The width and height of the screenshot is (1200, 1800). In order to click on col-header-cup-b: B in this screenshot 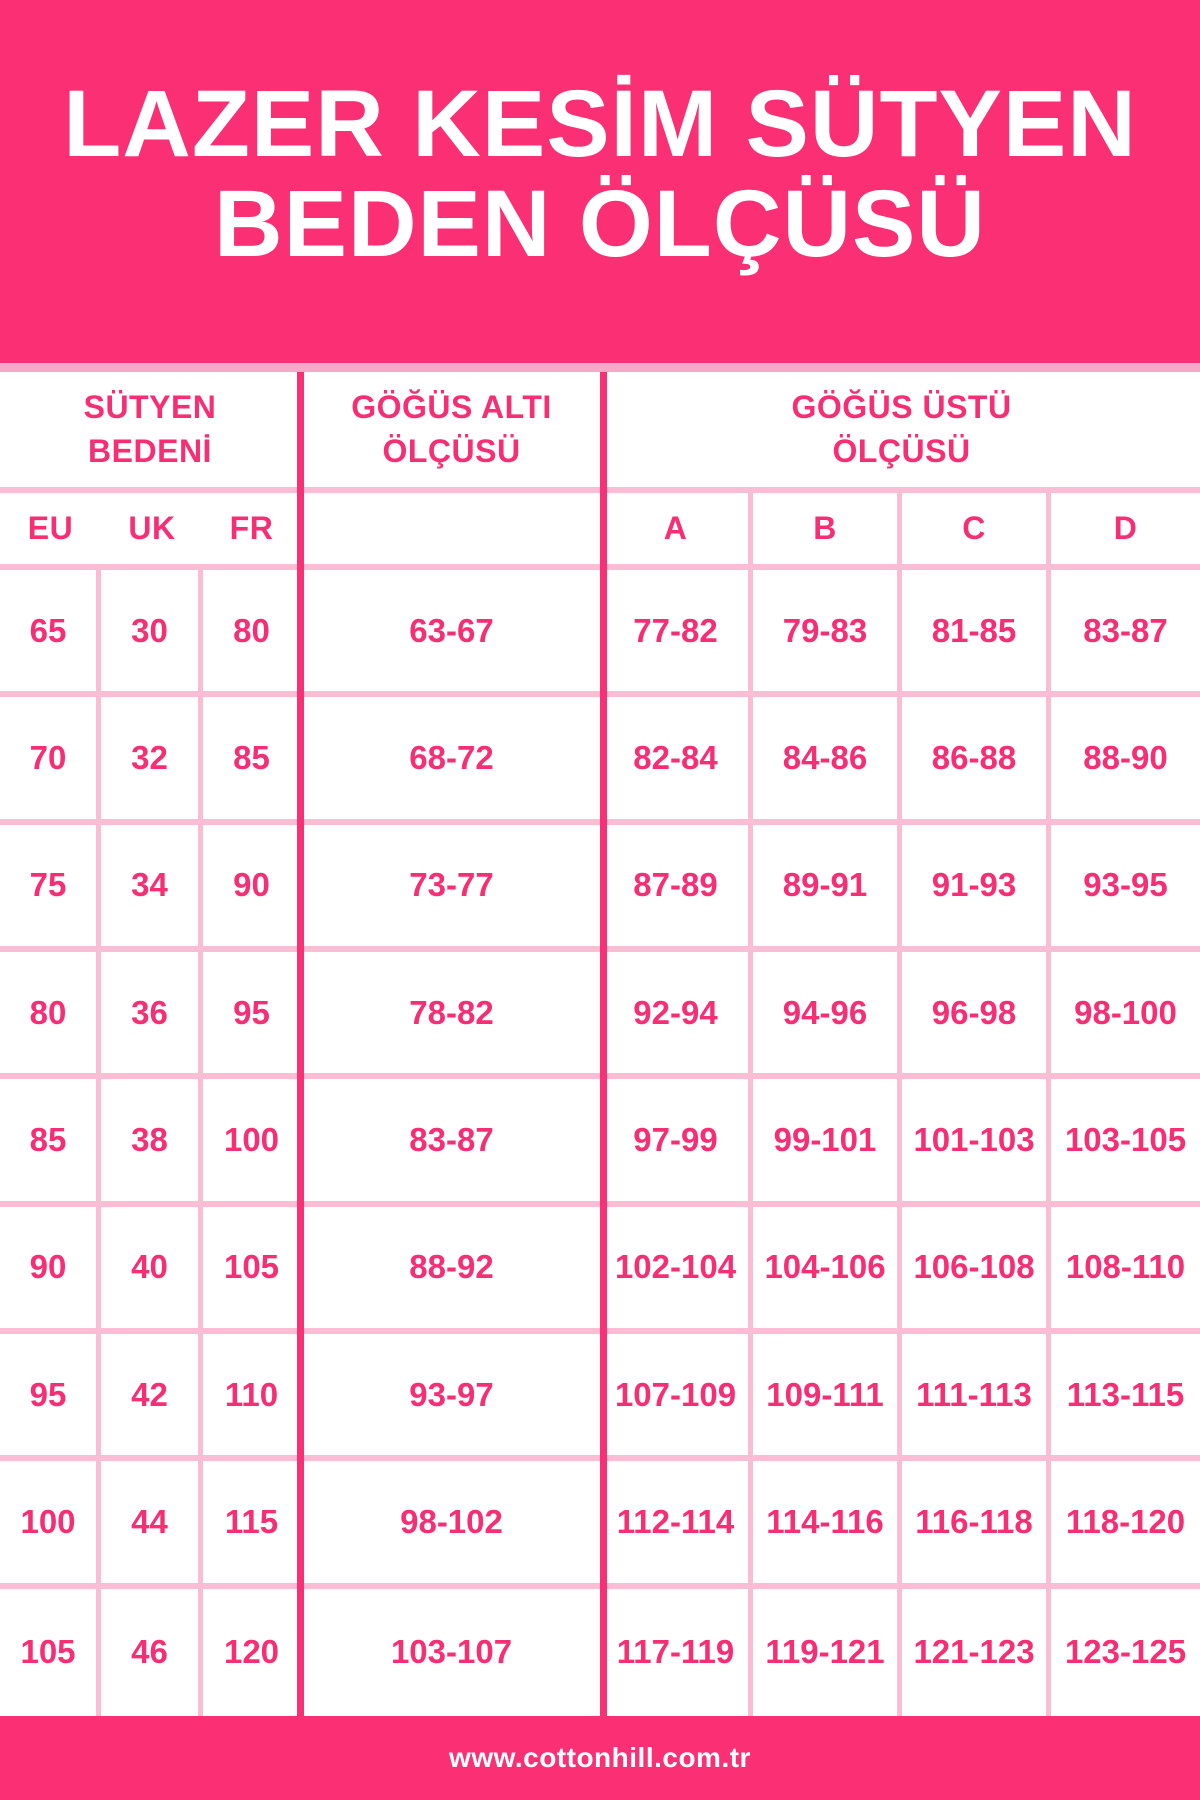, I will do `click(827, 531)`.